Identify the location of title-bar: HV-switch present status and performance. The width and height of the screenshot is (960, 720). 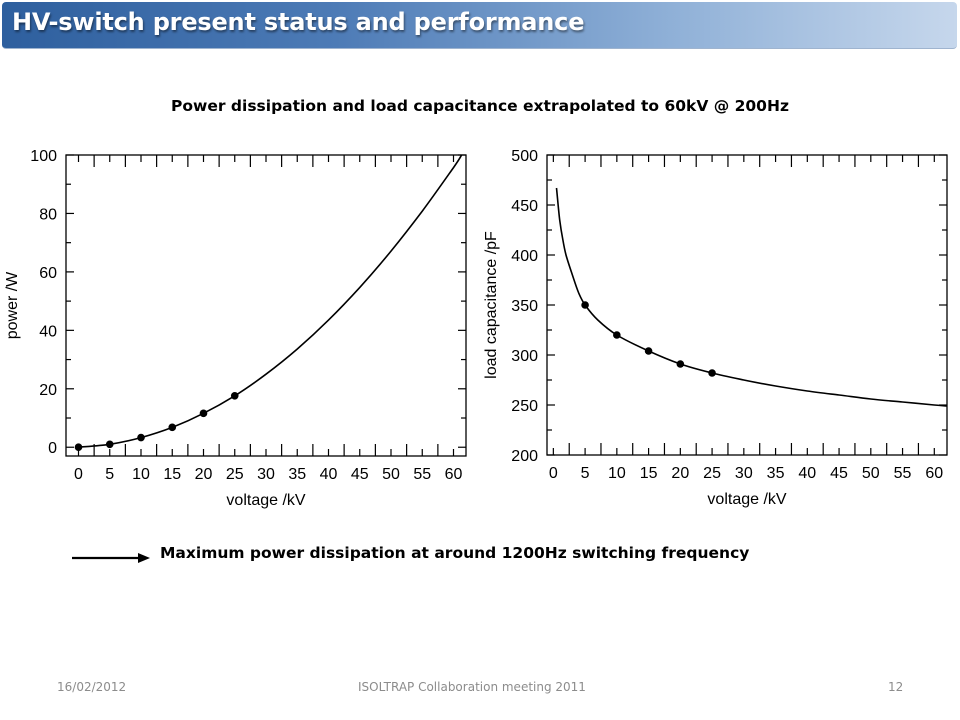
(479, 25).